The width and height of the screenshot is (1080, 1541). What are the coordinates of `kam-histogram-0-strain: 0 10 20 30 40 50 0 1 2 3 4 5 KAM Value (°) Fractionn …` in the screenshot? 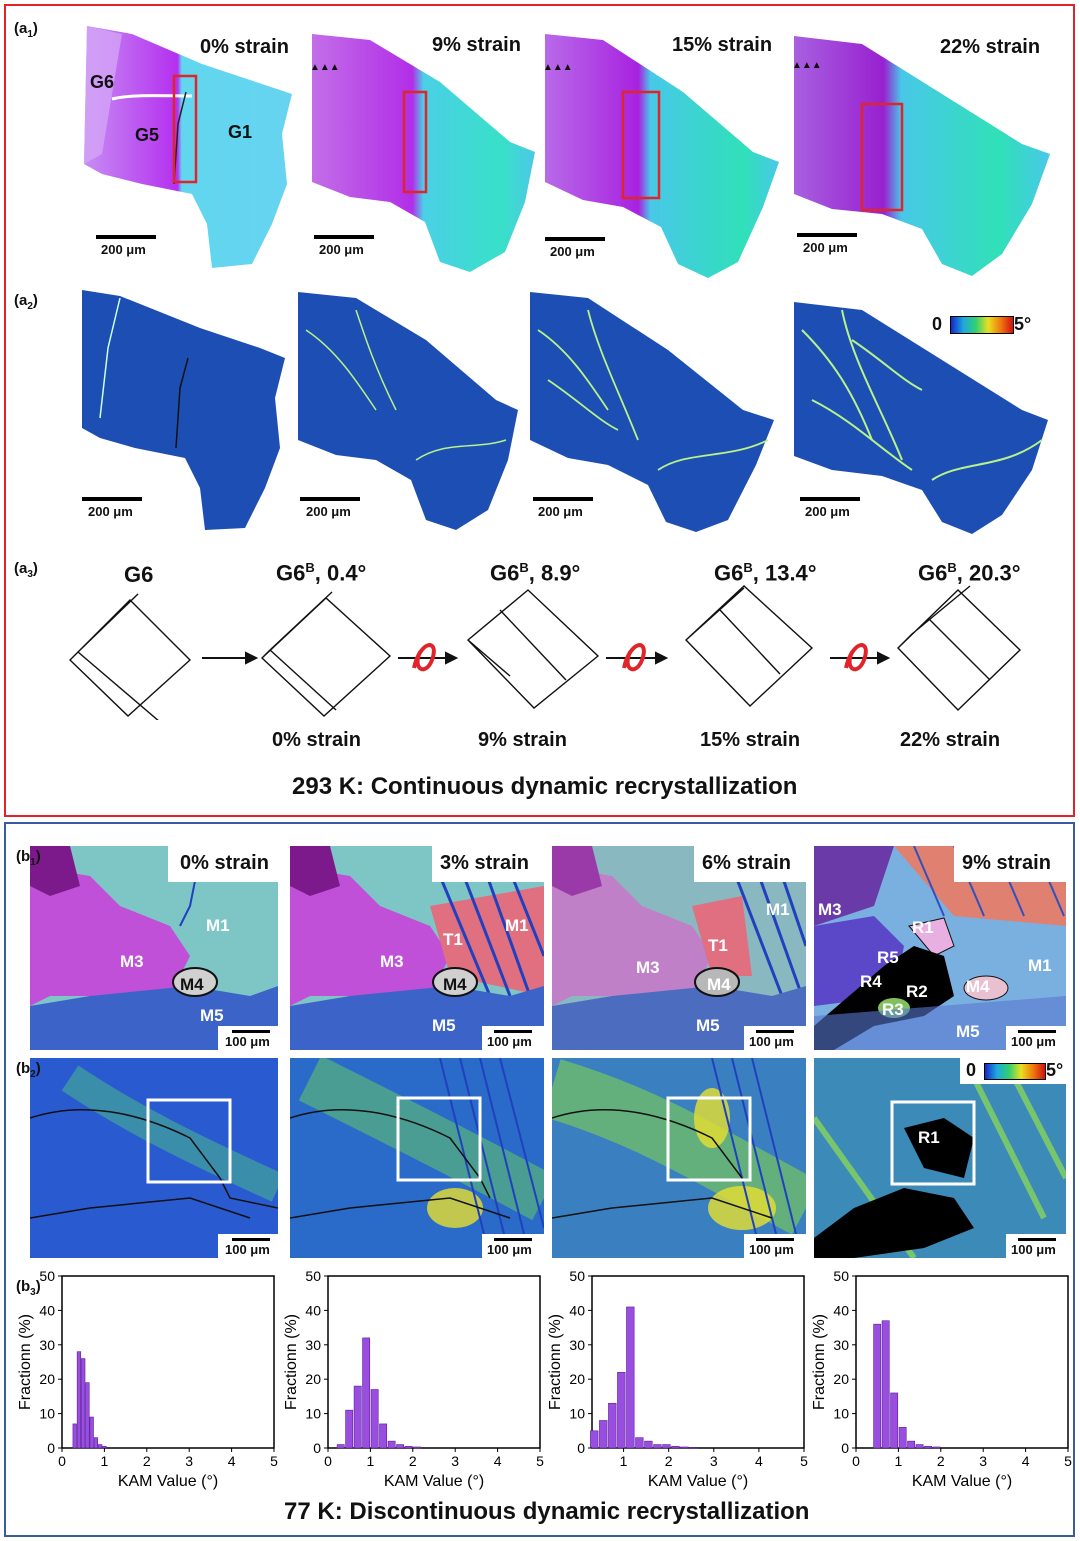 It's located at (147, 1379).